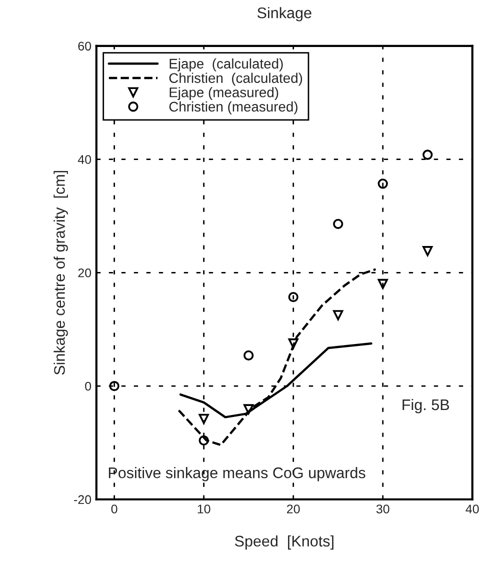 This screenshot has height=574, width=482. Describe the element at coordinates (284, 542) in the screenshot. I see `x-axis-title: Speed [Knots]` at that location.